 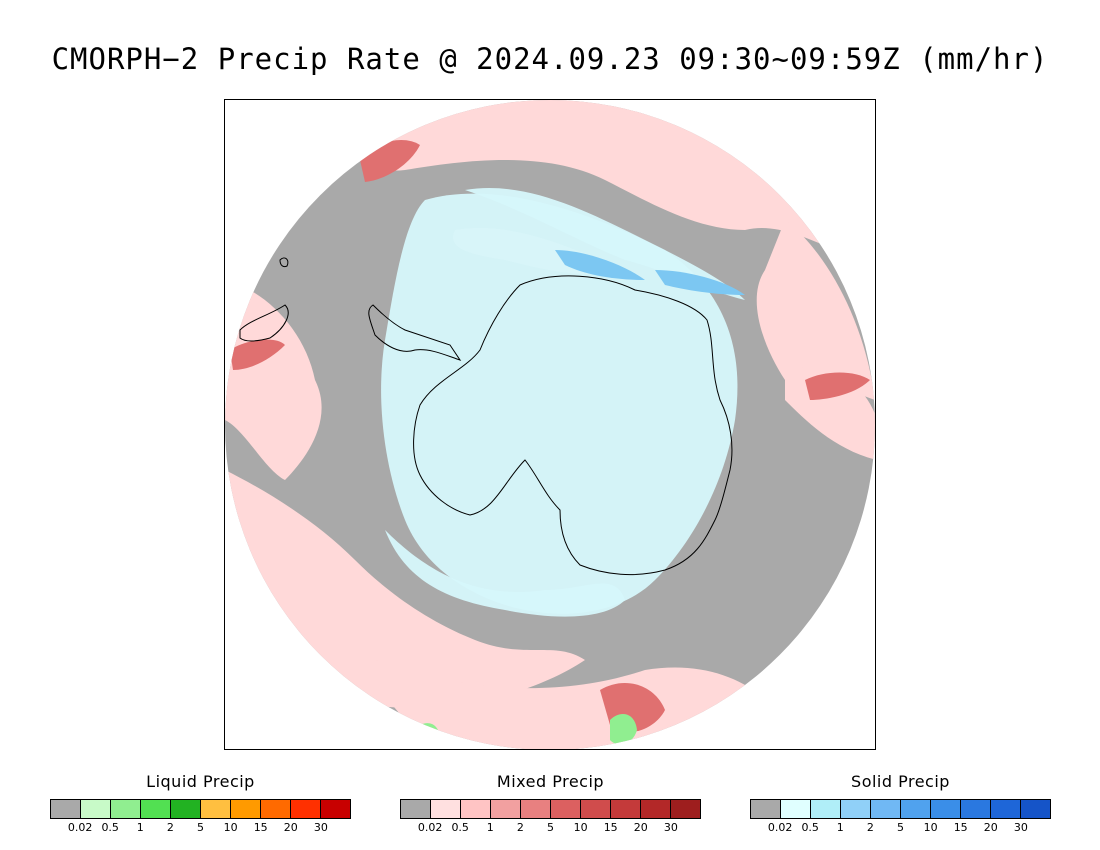 What do you see at coordinates (264, 323) in the screenshot?
I see `south-america-coastline` at bounding box center [264, 323].